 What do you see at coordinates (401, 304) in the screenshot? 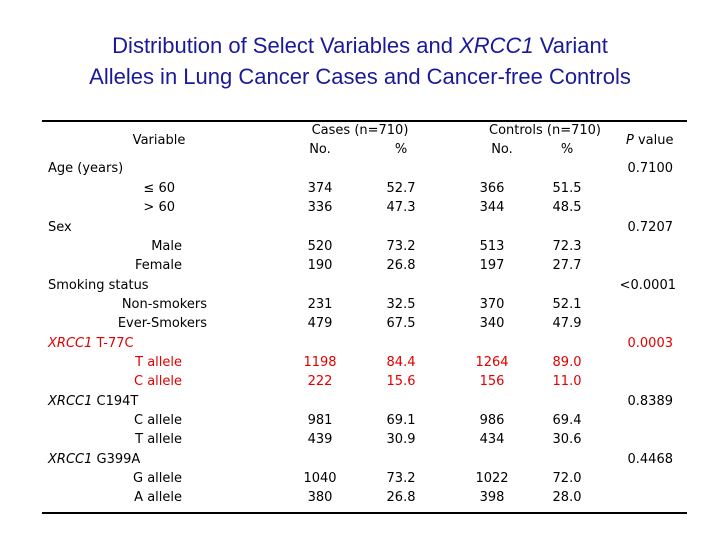
I see `cases-pct: 32.5` at bounding box center [401, 304].